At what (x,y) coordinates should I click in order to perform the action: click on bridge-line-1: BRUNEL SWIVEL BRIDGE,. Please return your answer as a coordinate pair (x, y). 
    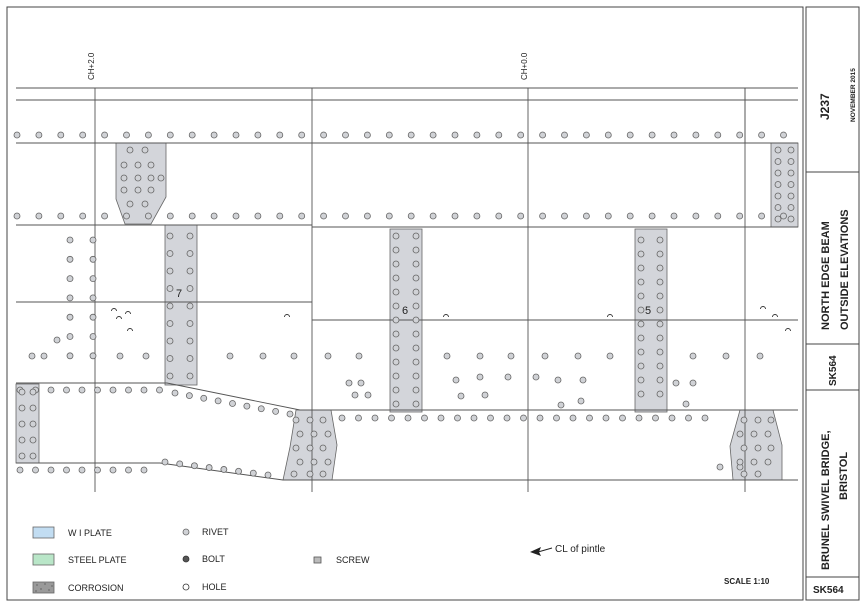
    Looking at the image, I should click on (826, 500).